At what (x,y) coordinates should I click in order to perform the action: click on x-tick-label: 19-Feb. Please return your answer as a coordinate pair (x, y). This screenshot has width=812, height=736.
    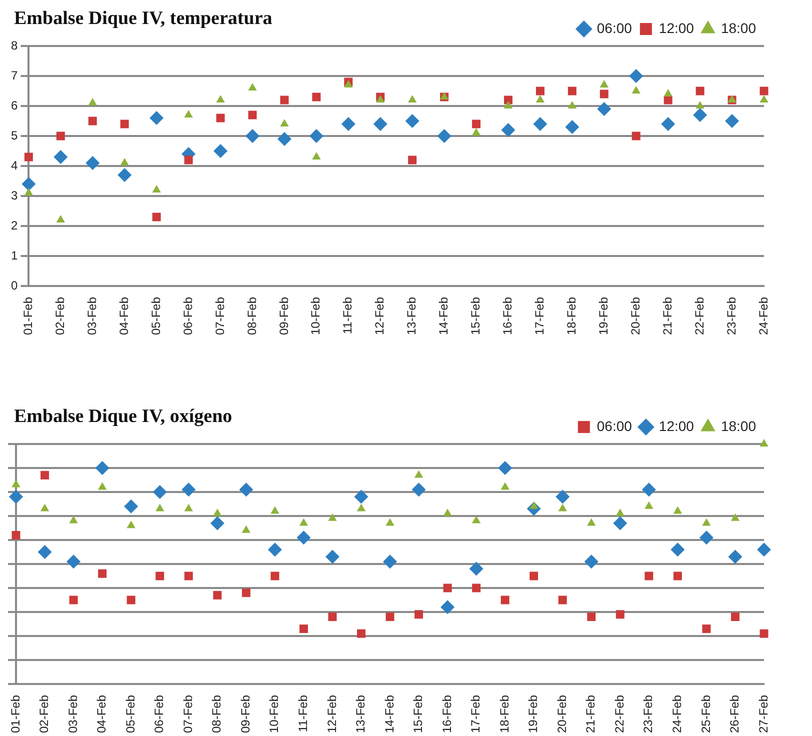
    Looking at the image, I should click on (533, 714).